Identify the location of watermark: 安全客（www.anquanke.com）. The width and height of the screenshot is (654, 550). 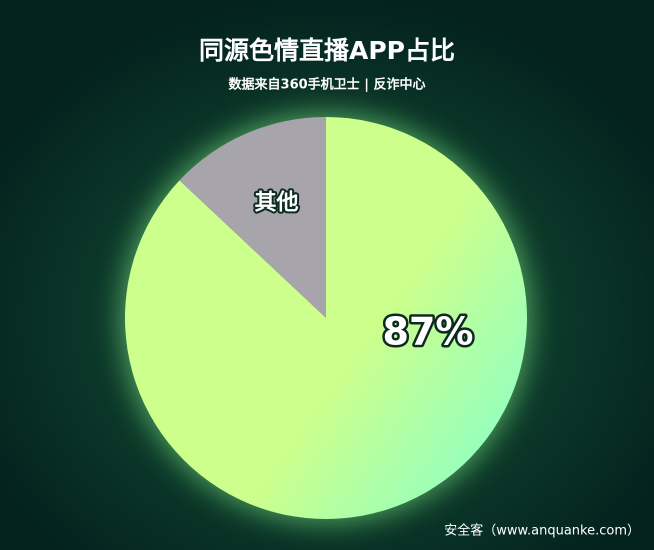
(542, 531).